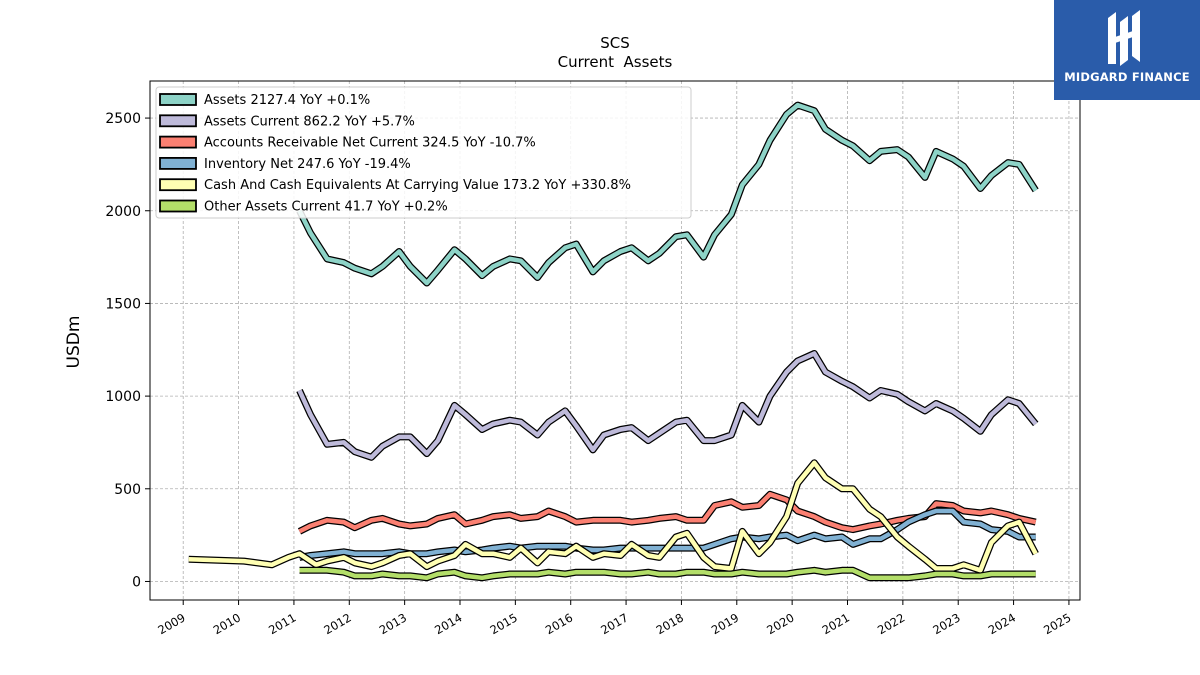 This screenshot has height=675, width=1200. What do you see at coordinates (171, 623) in the screenshot?
I see `x-tick-label: 2009` at bounding box center [171, 623].